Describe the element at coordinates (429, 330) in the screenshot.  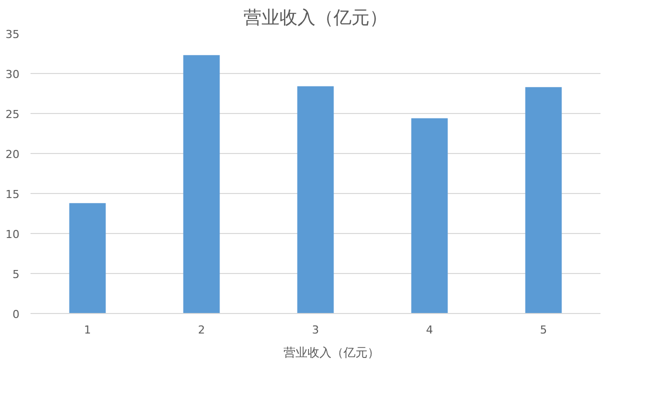
I see `x-tick-label: 4` at that location.